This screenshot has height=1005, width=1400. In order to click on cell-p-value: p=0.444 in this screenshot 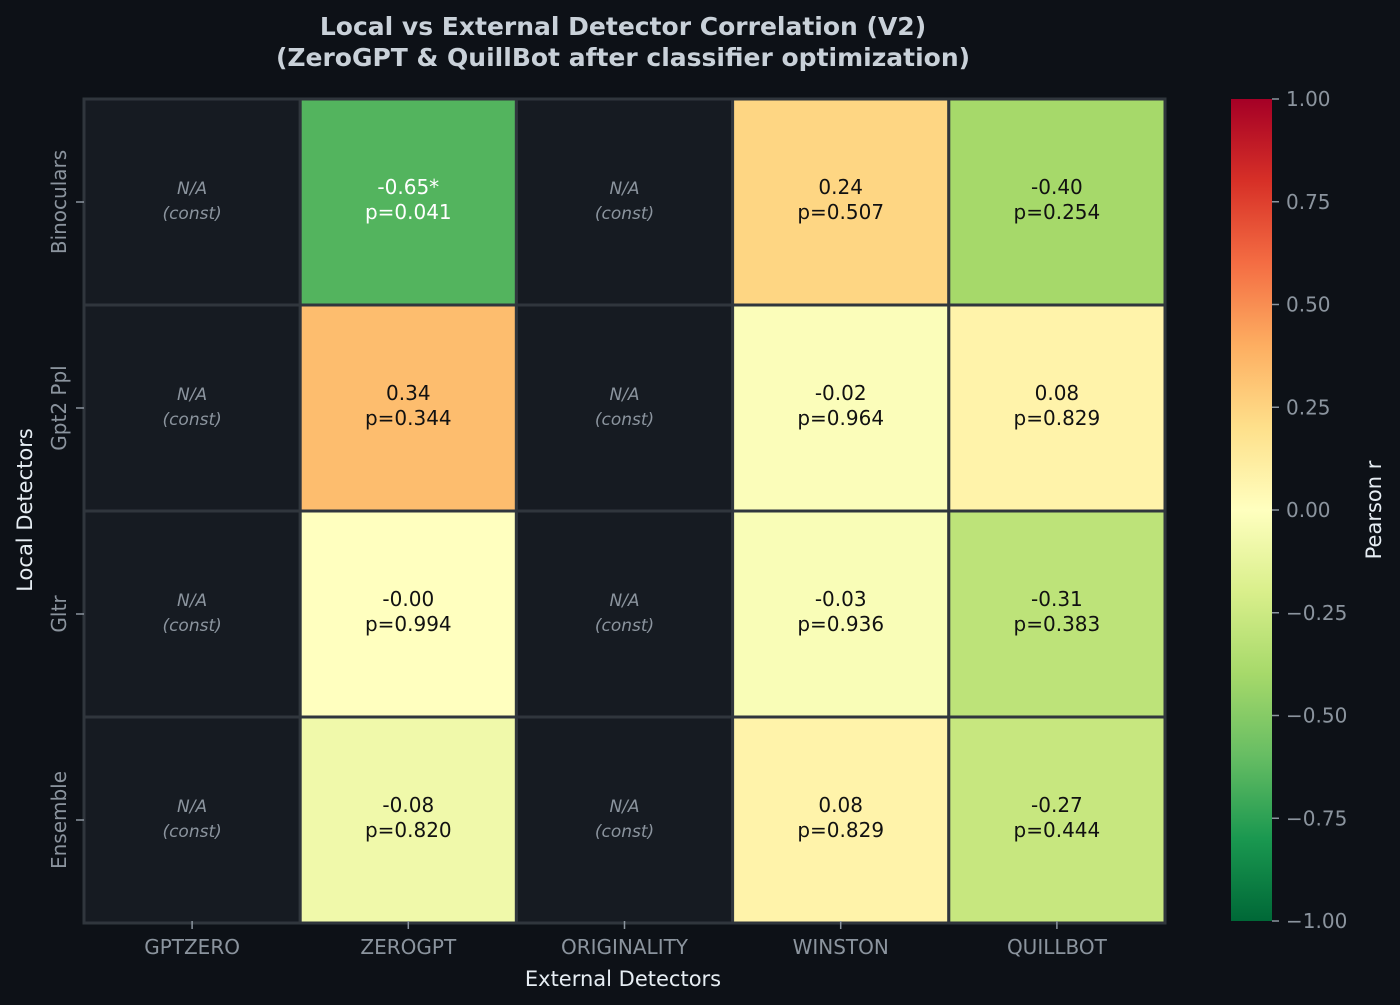, I will do `click(1057, 830)`.